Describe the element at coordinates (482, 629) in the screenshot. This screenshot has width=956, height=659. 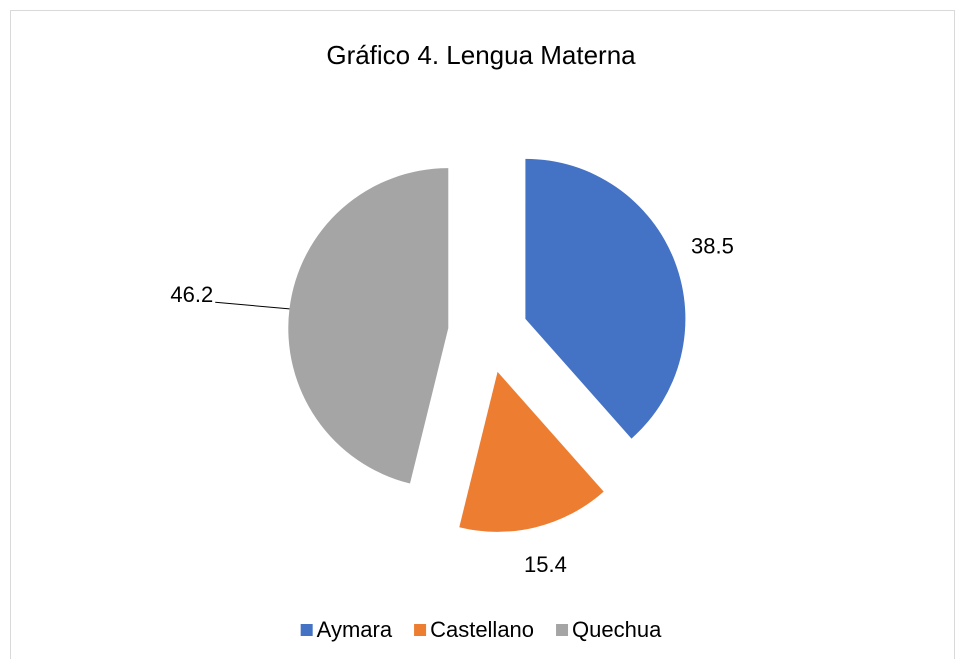
I see `legend-label: Castellano` at that location.